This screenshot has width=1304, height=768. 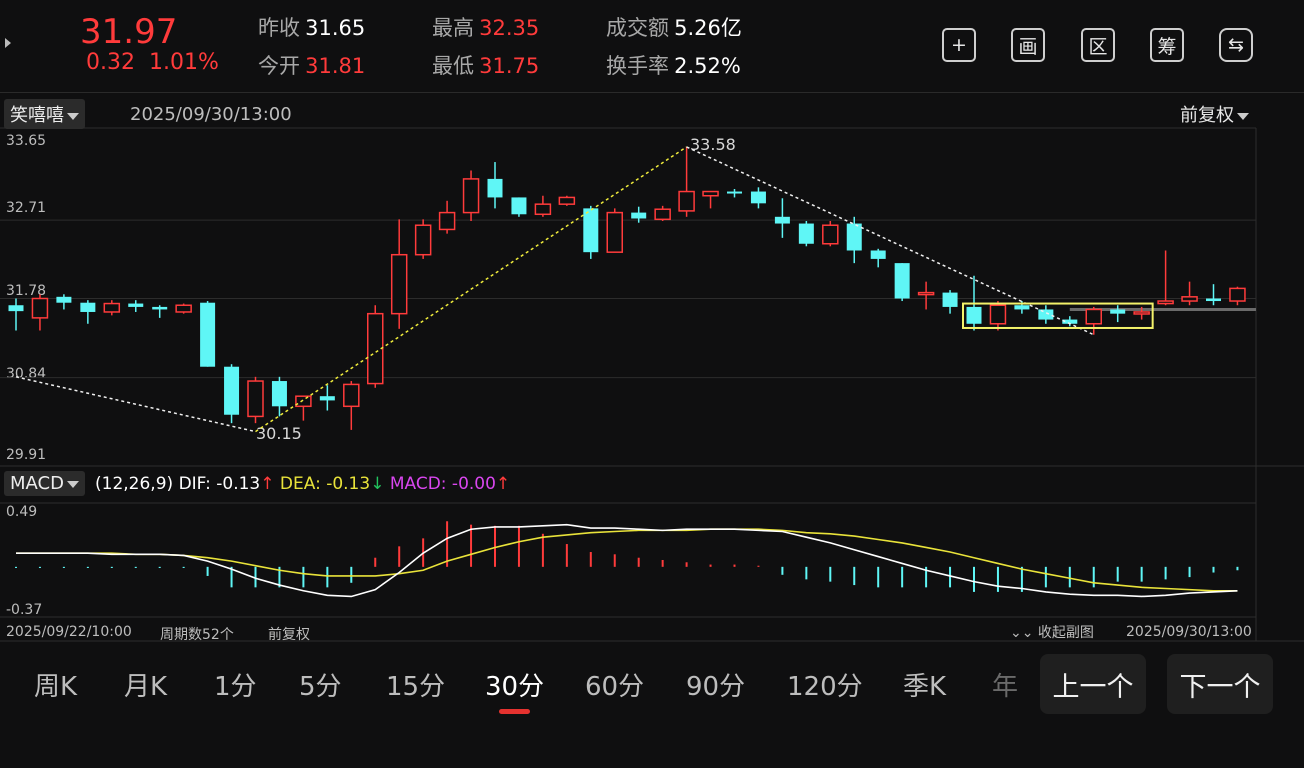 I want to click on indicator-select: 笑嘻嘻, so click(x=44, y=114).